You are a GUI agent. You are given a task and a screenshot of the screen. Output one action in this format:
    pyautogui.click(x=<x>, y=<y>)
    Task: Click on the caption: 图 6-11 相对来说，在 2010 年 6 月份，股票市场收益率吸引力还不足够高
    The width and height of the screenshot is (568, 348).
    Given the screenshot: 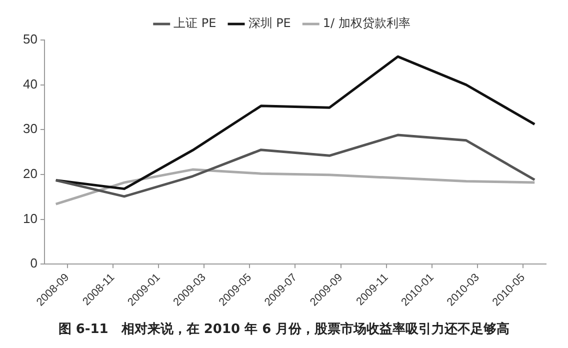 What is the action you would take?
    pyautogui.click(x=284, y=329)
    